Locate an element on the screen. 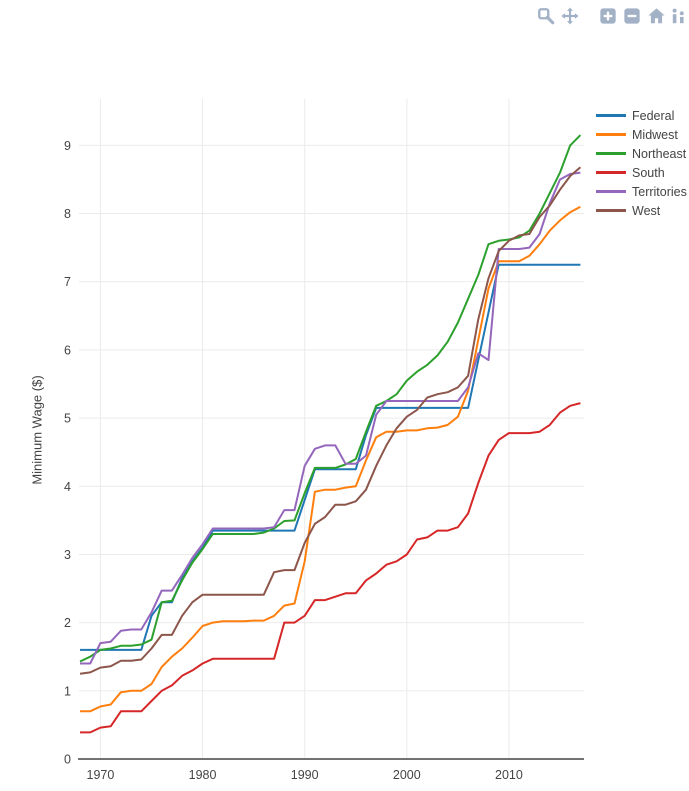 The width and height of the screenshot is (689, 791). zoom-button is located at coordinates (546, 16).